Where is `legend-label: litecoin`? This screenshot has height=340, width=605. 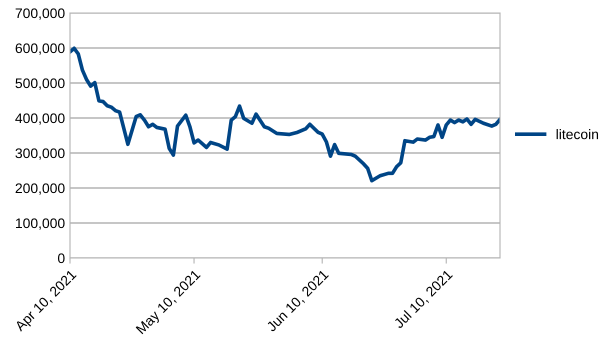 legend-label: litecoin is located at coordinates (577, 134).